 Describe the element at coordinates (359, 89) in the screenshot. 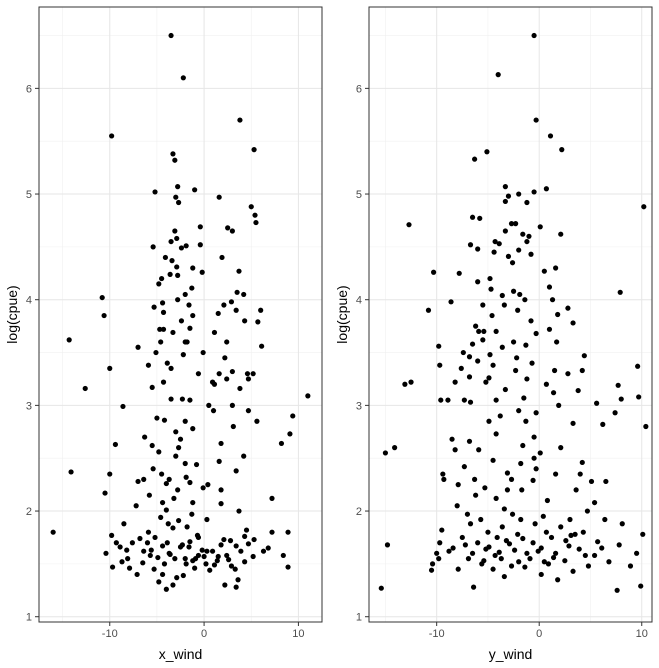

I see `y-tick-label: 6` at that location.